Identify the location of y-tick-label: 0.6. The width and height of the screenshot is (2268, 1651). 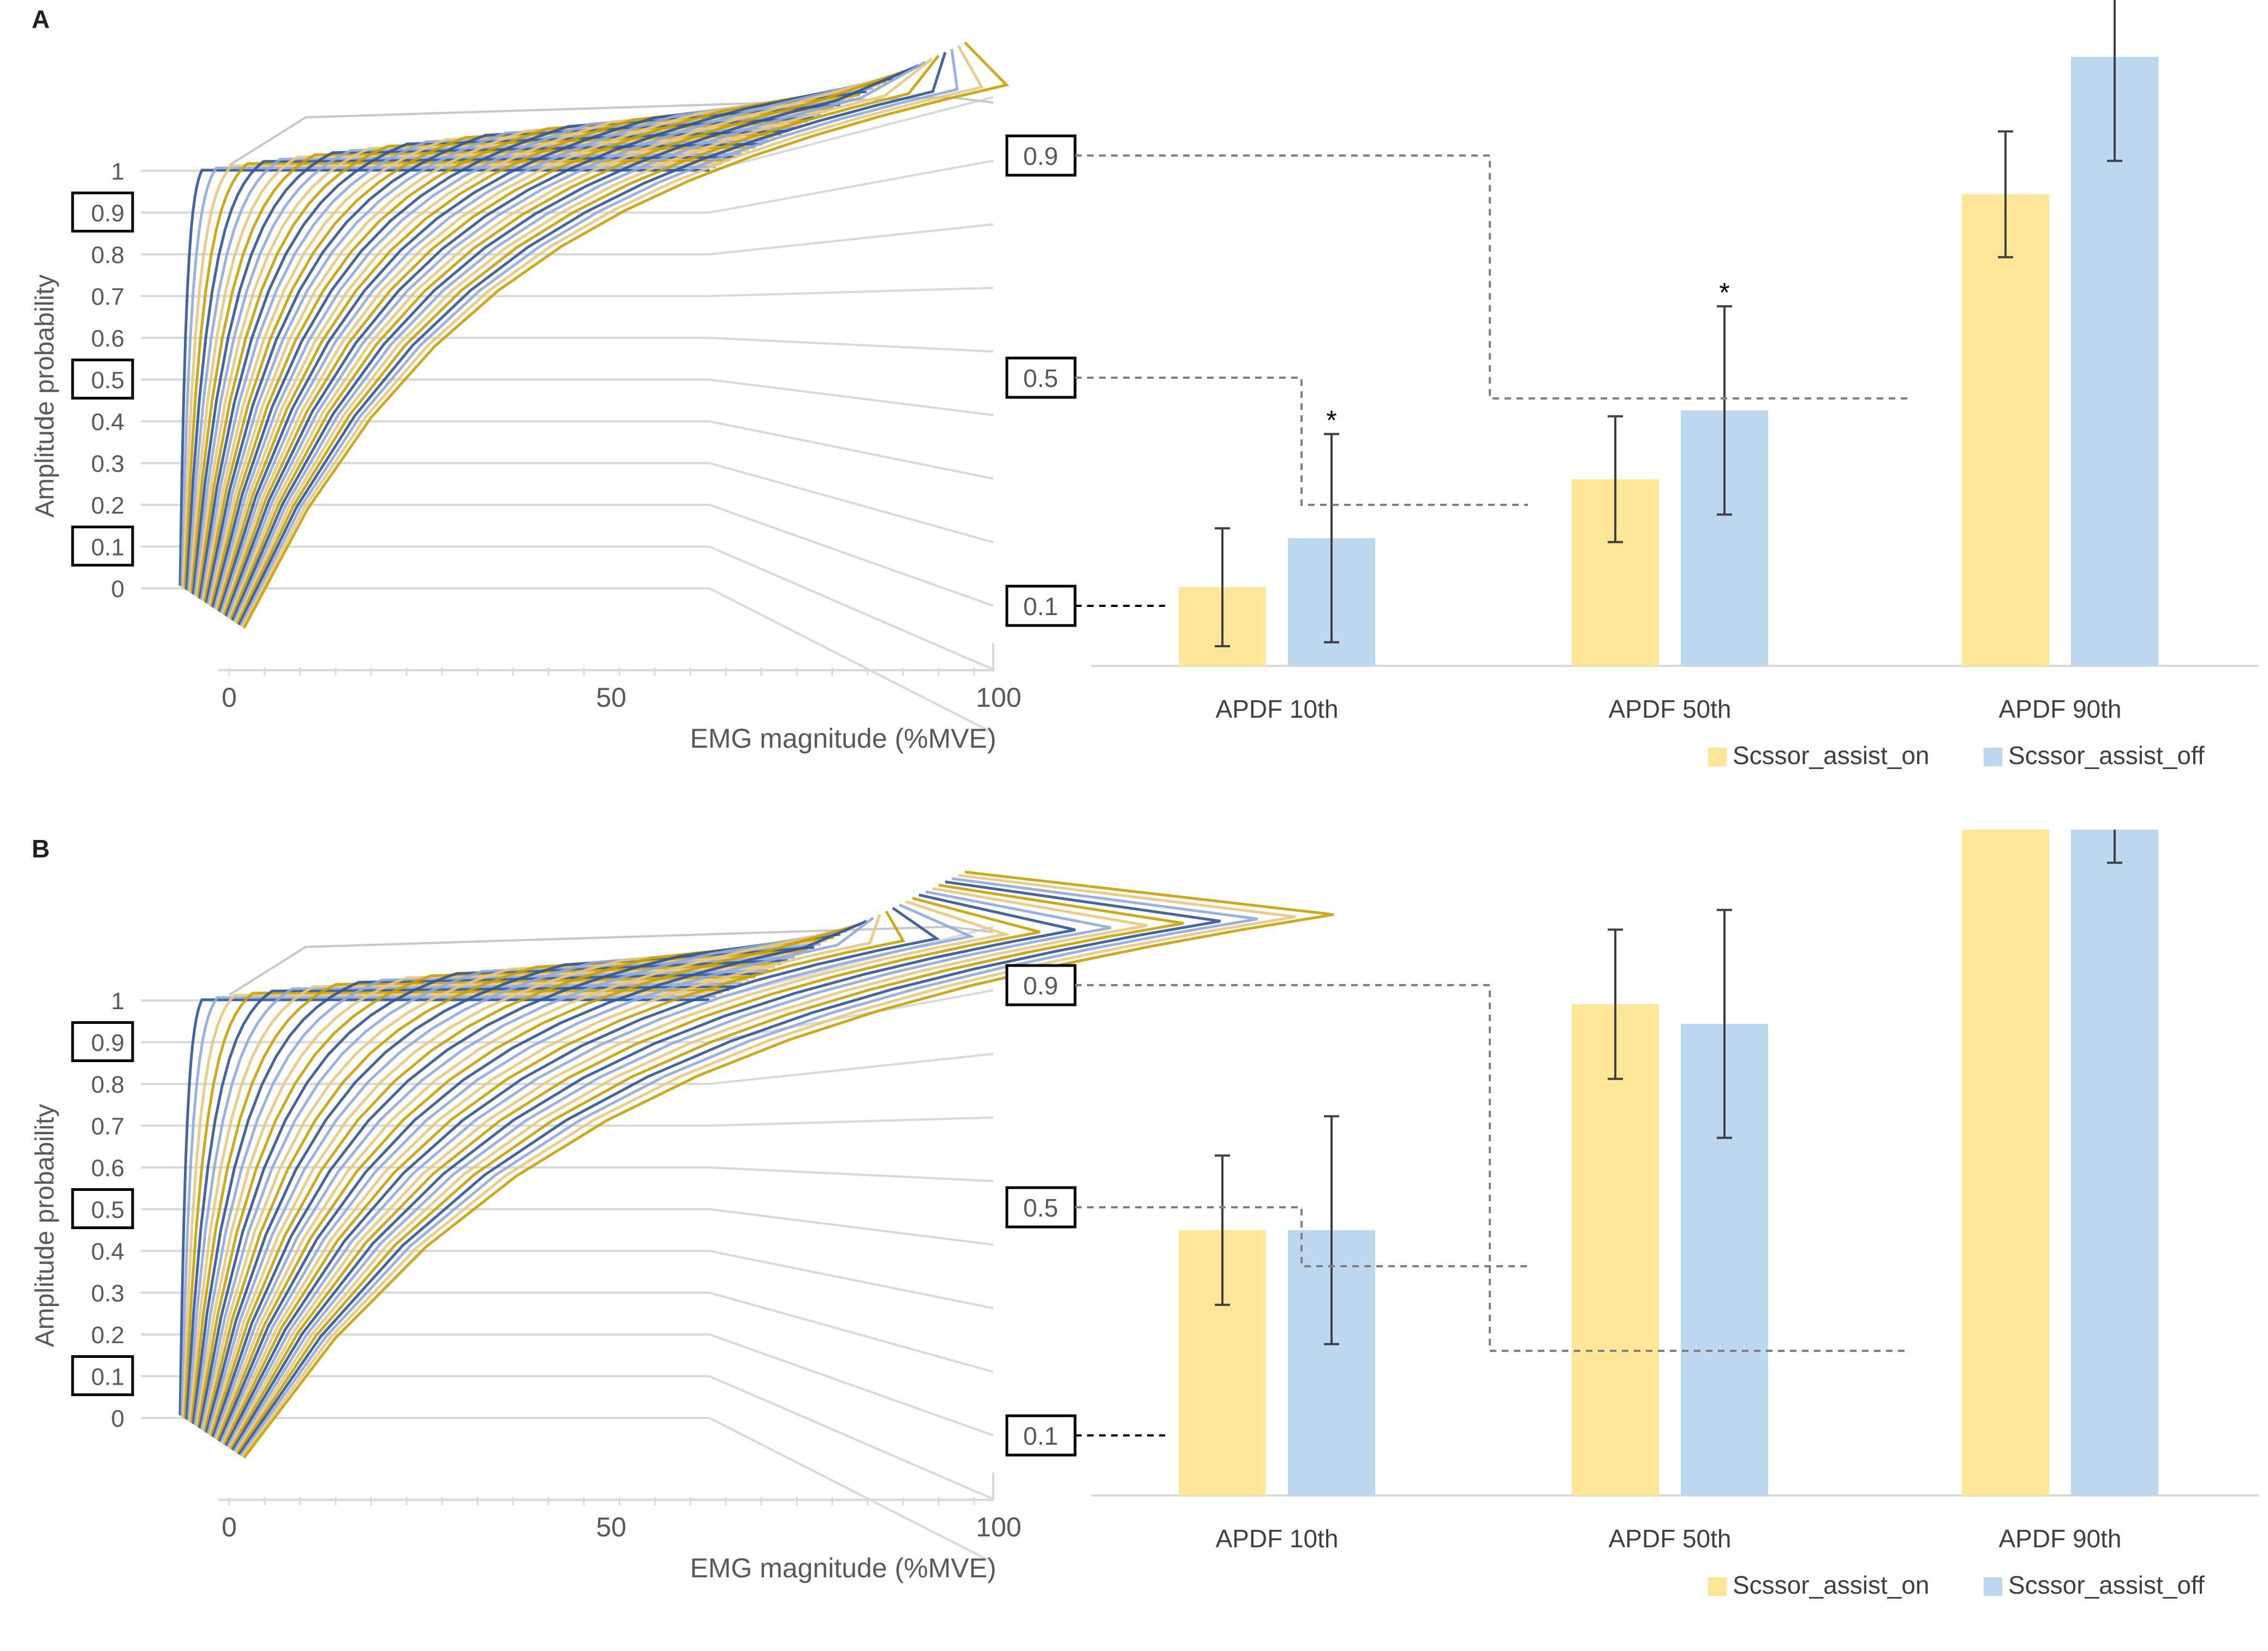
(107, 338).